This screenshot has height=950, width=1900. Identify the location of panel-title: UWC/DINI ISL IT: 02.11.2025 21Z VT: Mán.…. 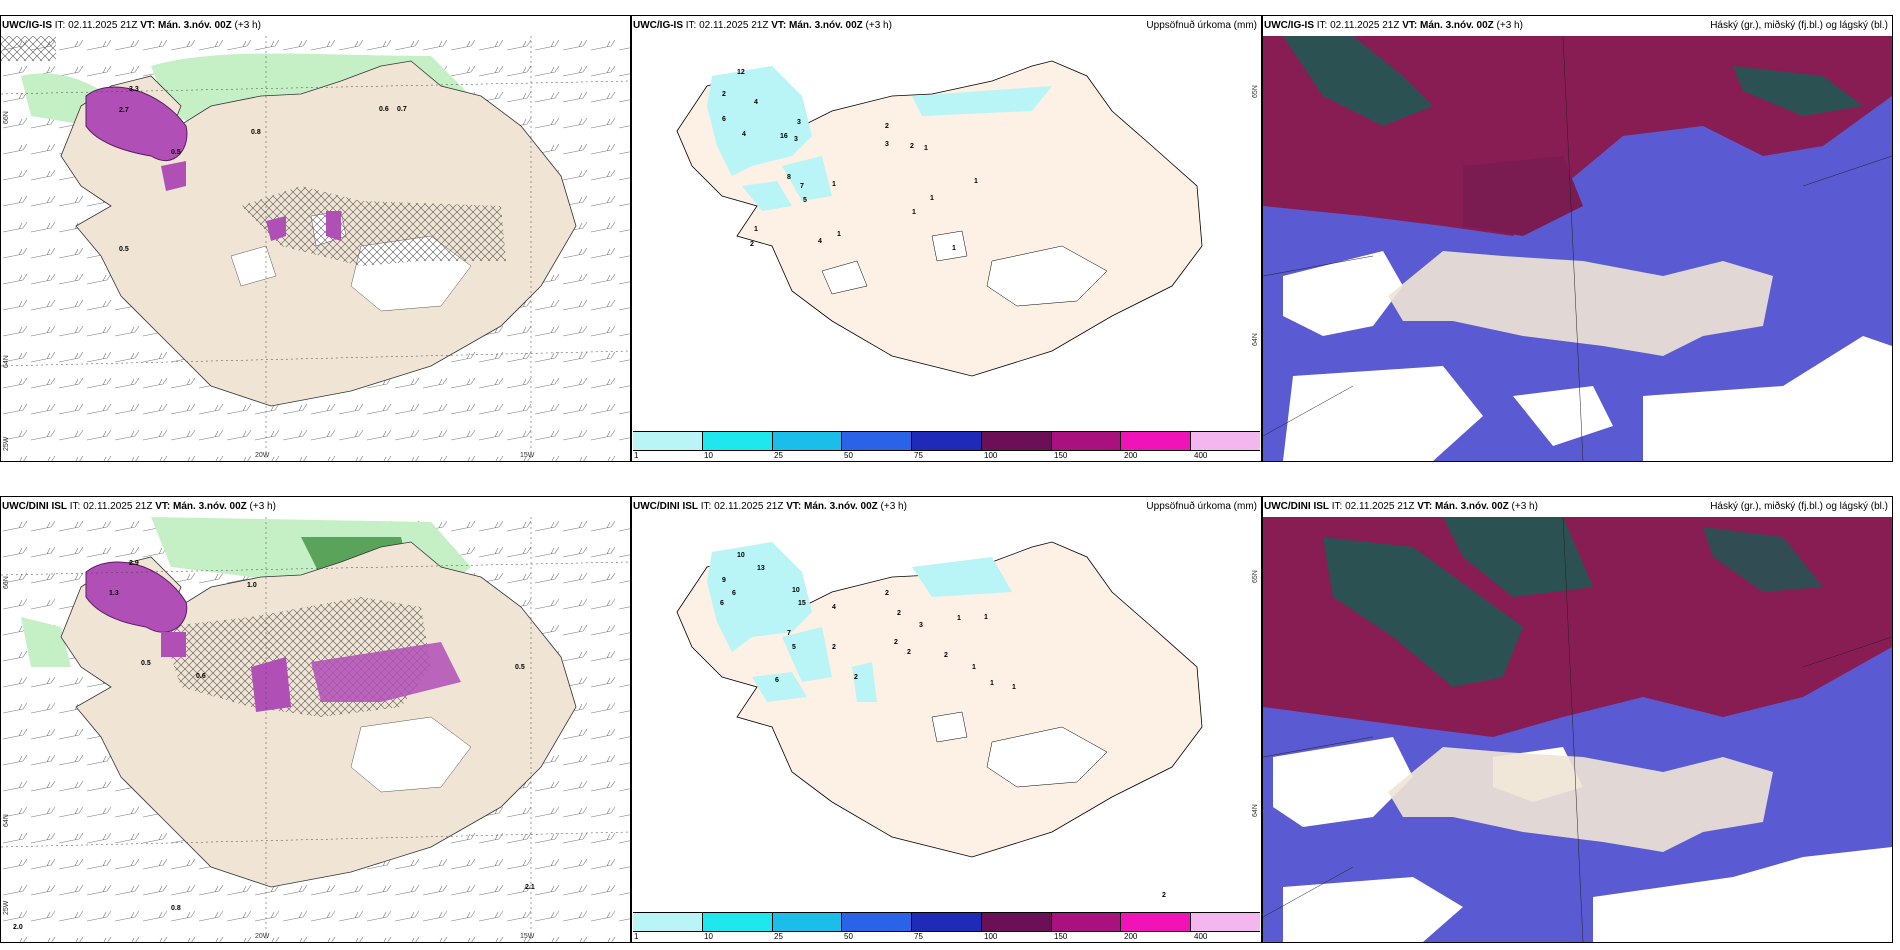
(139, 506).